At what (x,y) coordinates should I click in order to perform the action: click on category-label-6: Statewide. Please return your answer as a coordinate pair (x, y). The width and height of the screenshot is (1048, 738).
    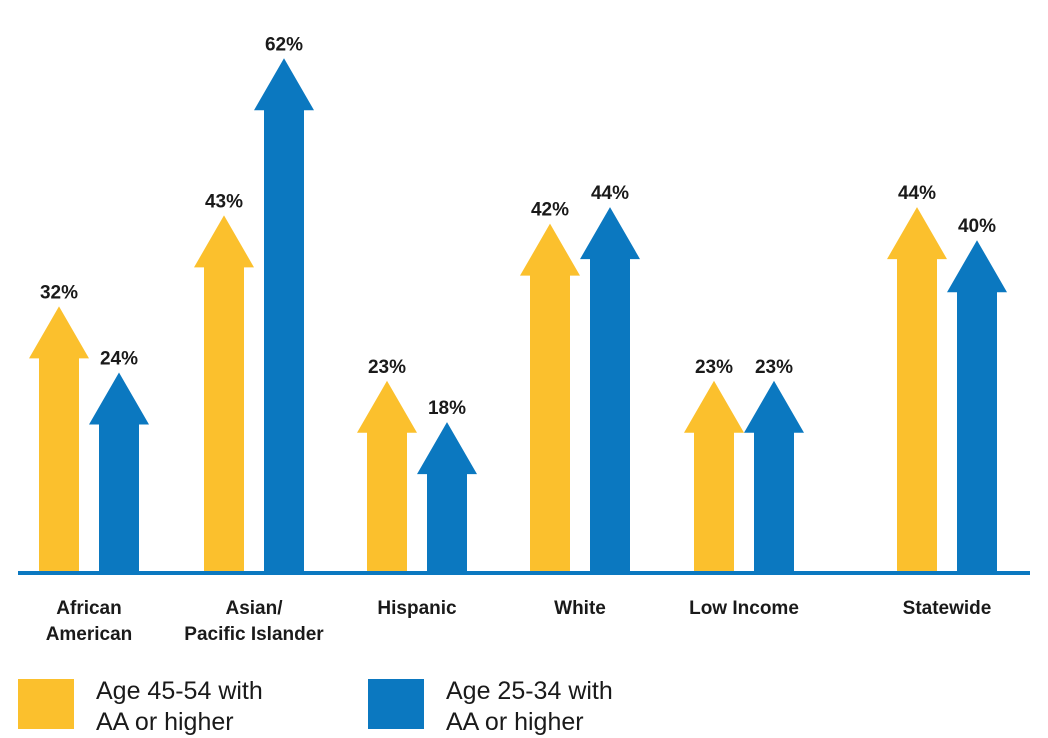
    Looking at the image, I should click on (947, 608).